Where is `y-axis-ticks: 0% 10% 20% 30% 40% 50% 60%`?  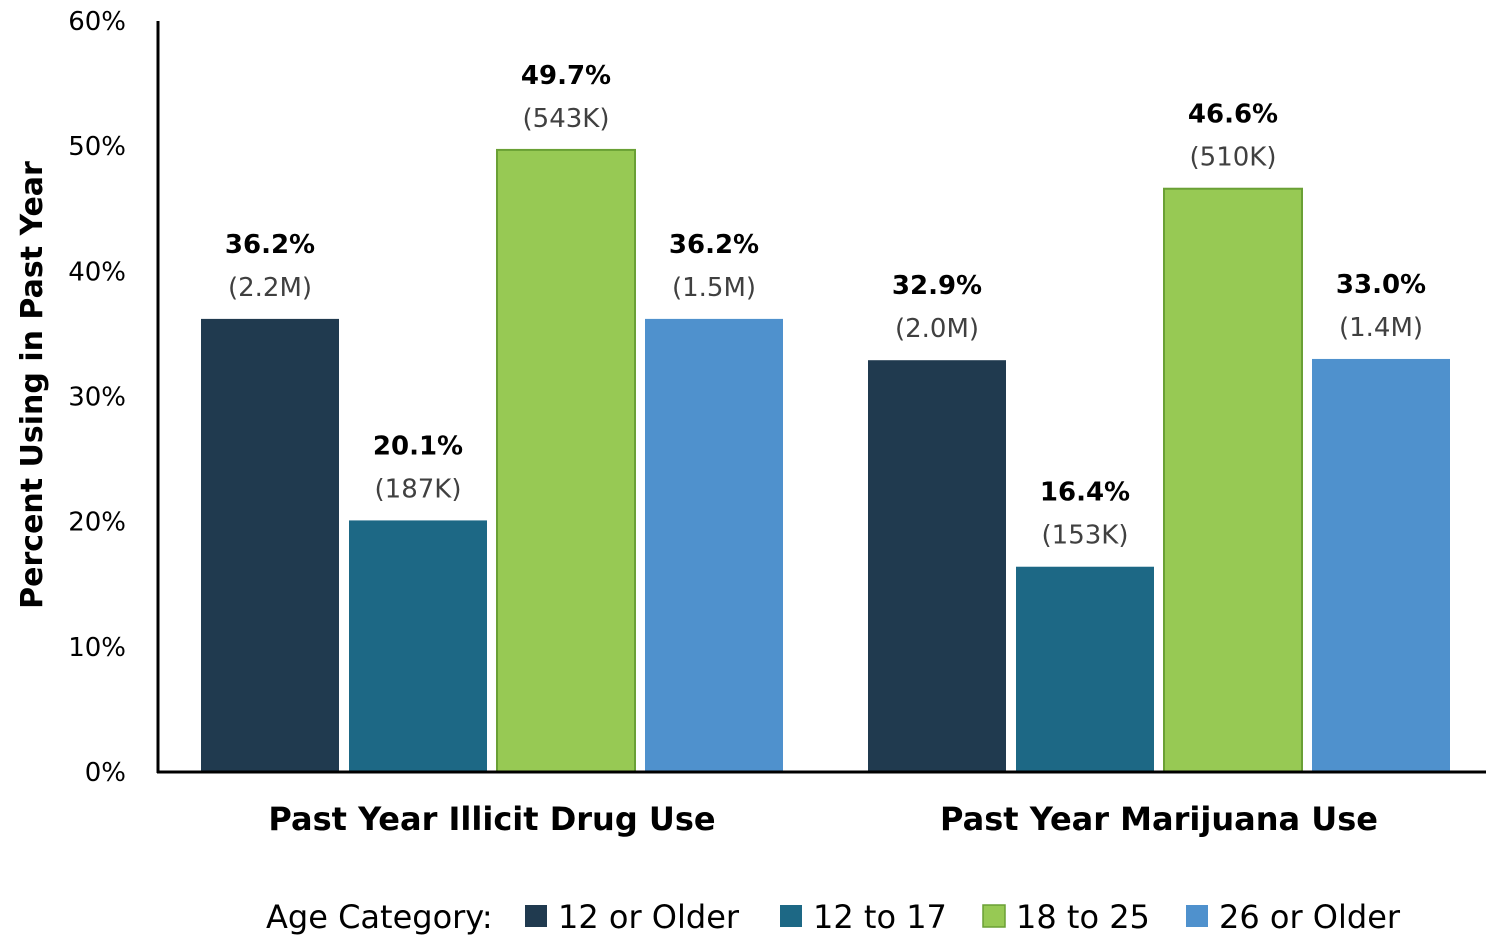
y-axis-ticks: 0% 10% 20% 30% 40% 50% 60% is located at coordinates (97, 397).